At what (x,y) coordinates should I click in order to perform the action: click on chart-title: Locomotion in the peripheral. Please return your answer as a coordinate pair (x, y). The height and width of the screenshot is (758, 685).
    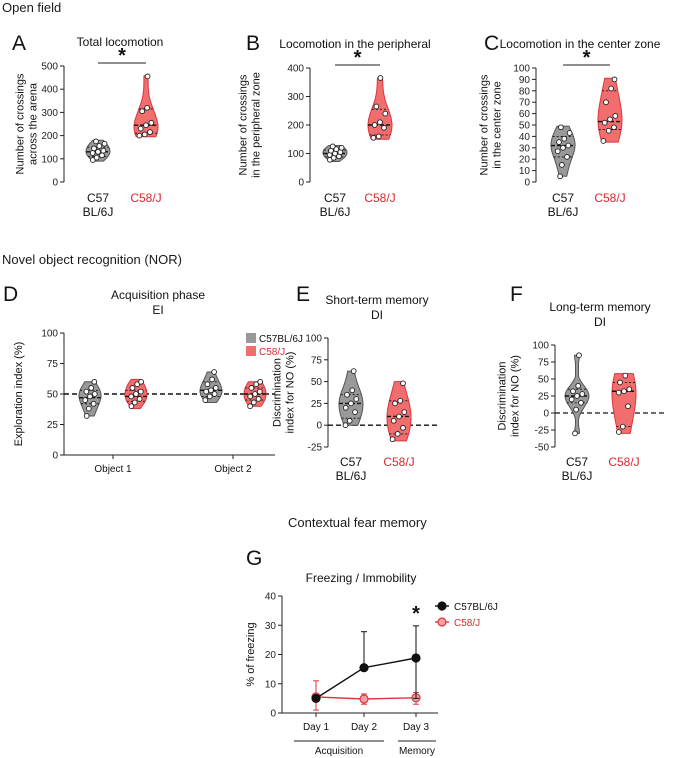
    Looking at the image, I should click on (354, 44).